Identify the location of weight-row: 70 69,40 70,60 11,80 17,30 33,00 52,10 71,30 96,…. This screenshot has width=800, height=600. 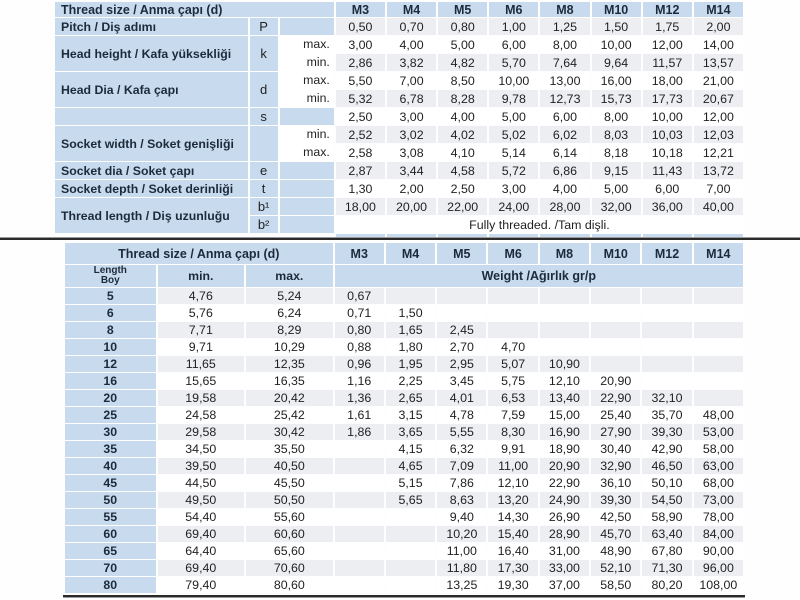
(404, 568).